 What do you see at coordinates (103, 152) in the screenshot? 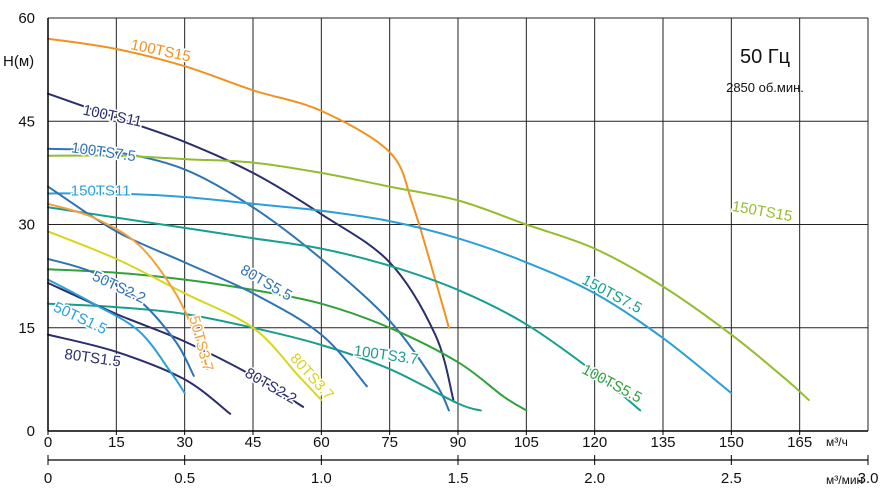
I see `curve-label-100ts7-5: 100TS7.5` at bounding box center [103, 152].